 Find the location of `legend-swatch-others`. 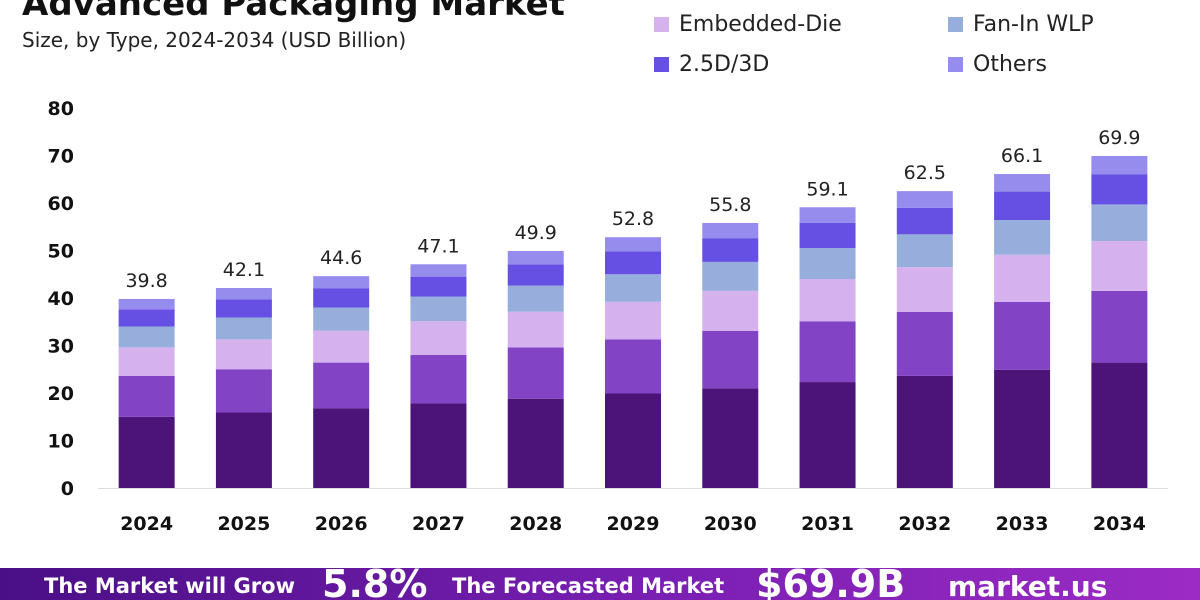

legend-swatch-others is located at coordinates (955, 64).